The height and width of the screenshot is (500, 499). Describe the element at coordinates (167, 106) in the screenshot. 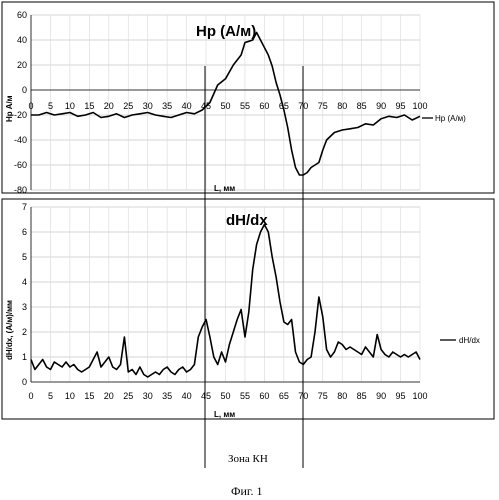

I see `top-x-tick-label: 35` at that location.